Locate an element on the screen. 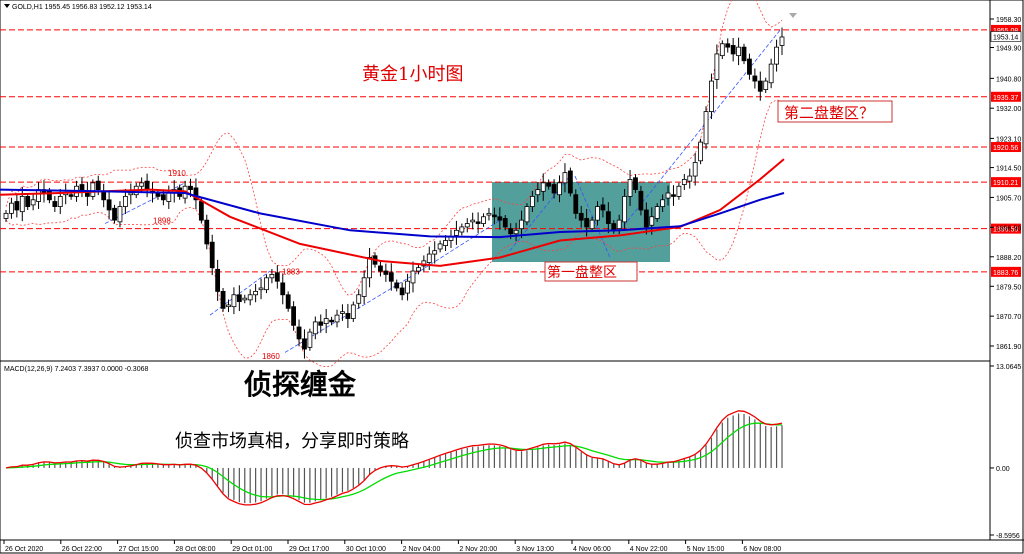  ma-blue-line is located at coordinates (392, 213).